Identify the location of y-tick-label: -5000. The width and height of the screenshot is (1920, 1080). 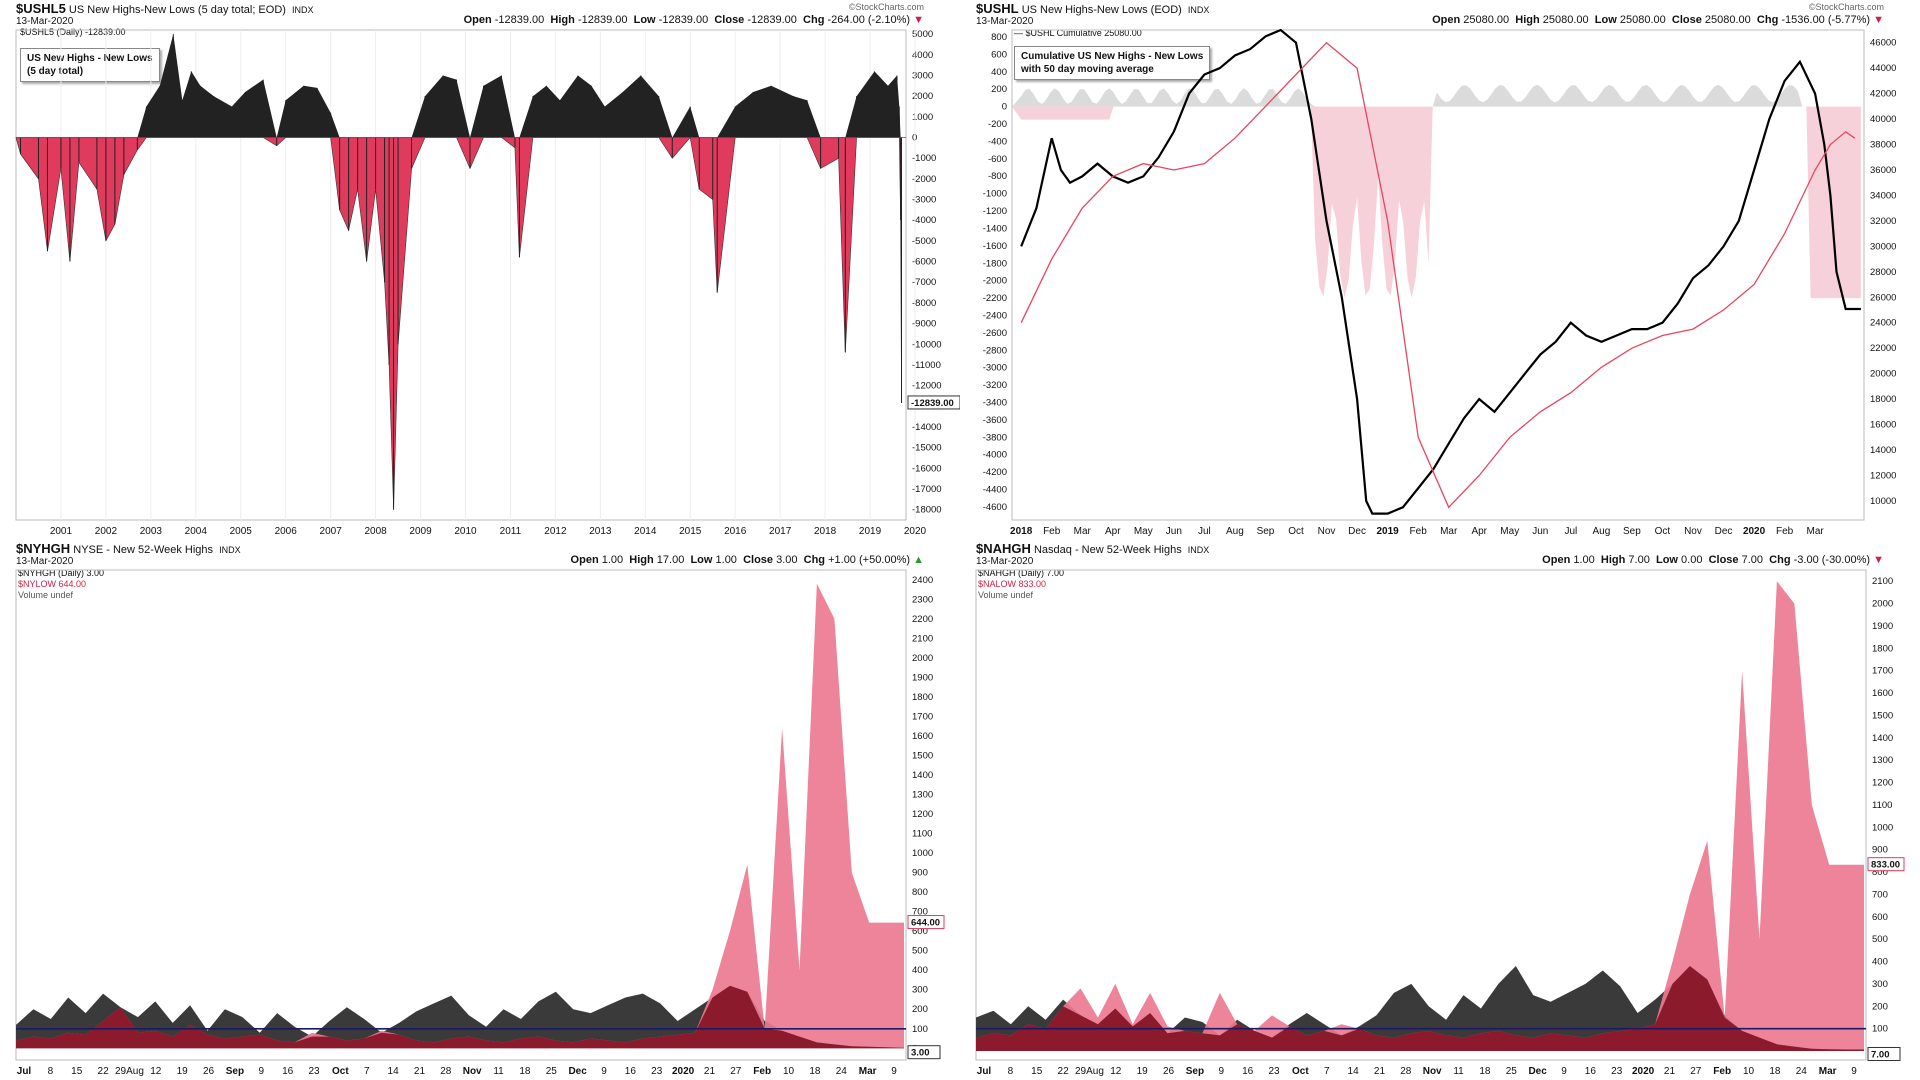
(924, 241).